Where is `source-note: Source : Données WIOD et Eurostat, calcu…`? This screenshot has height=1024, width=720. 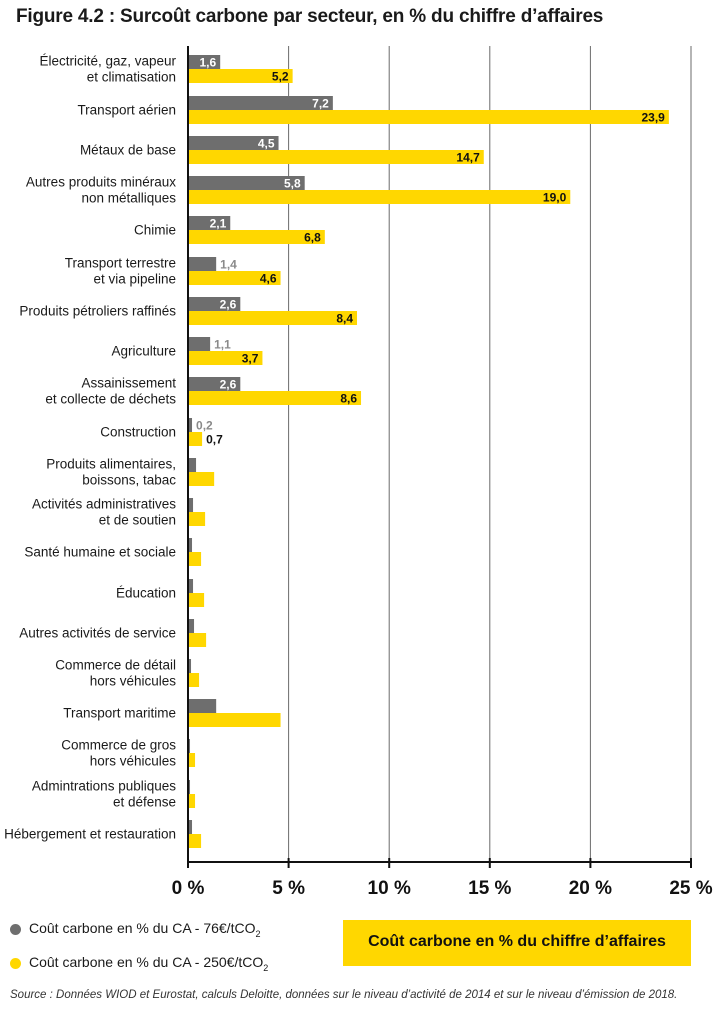 source-note: Source : Données WIOD et Eurostat, calcu… is located at coordinates (344, 995).